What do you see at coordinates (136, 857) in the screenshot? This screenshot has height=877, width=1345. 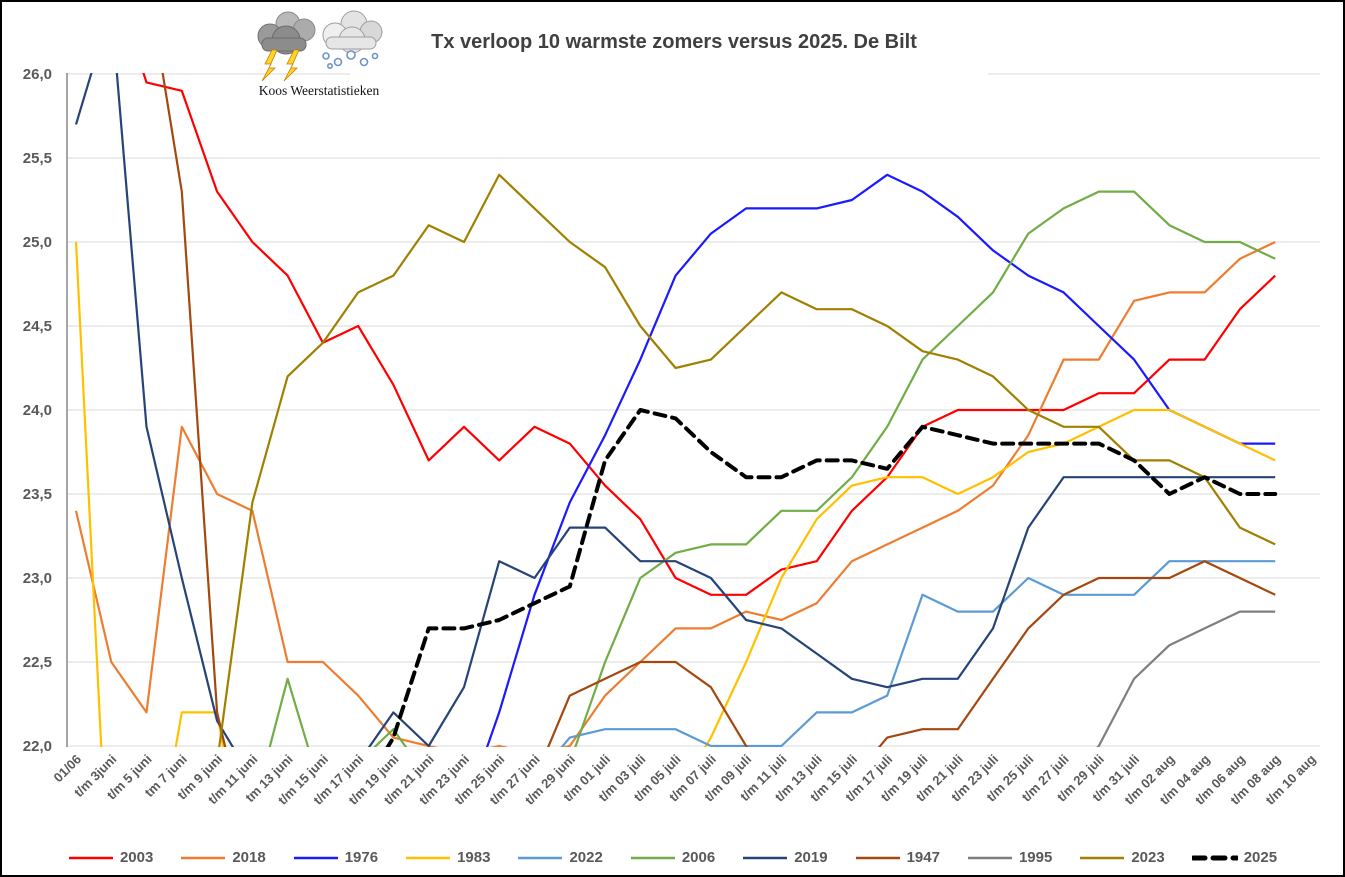 I see `legend-label-2003: 2003` at bounding box center [136, 857].